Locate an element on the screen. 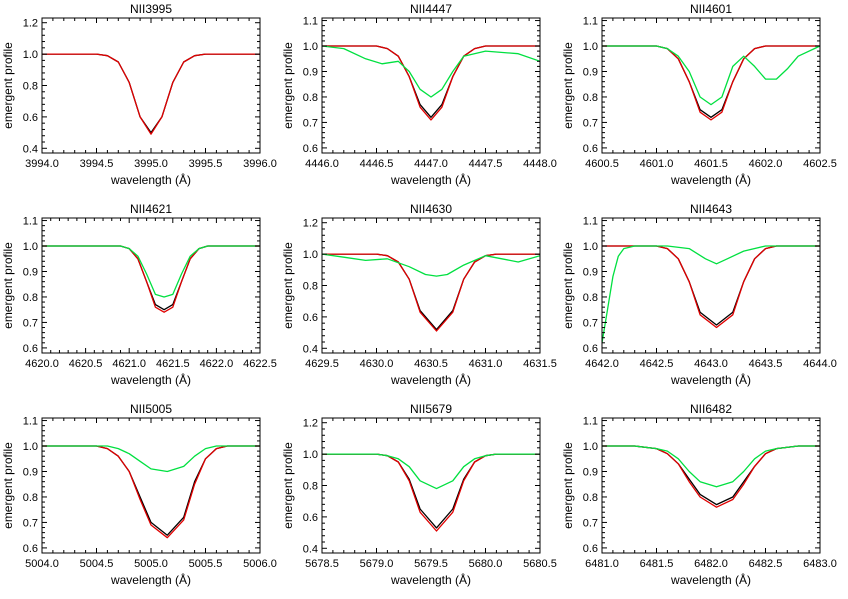 This screenshot has width=848, height=599. x-tick-label: 5004.5 is located at coordinates (97, 564).